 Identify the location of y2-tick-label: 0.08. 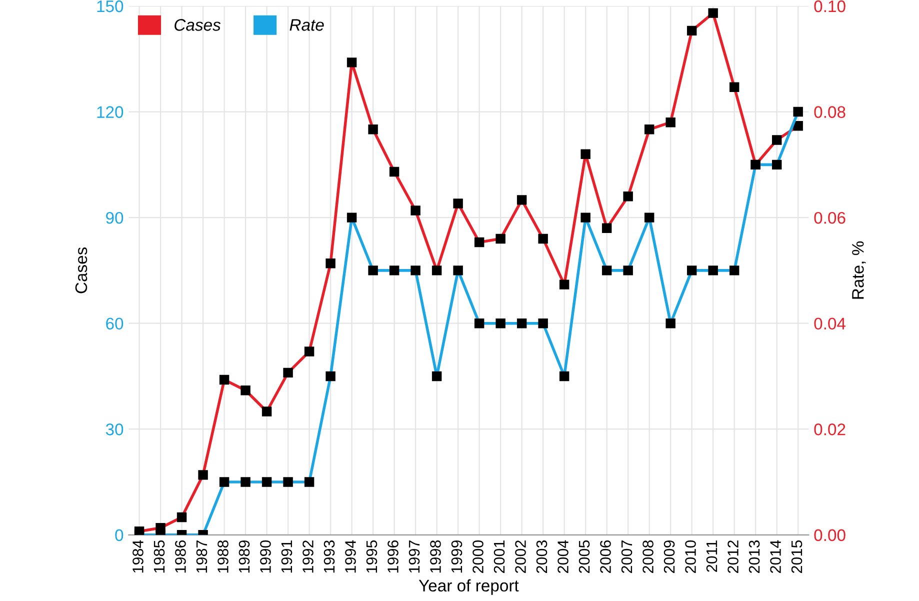
(830, 112).